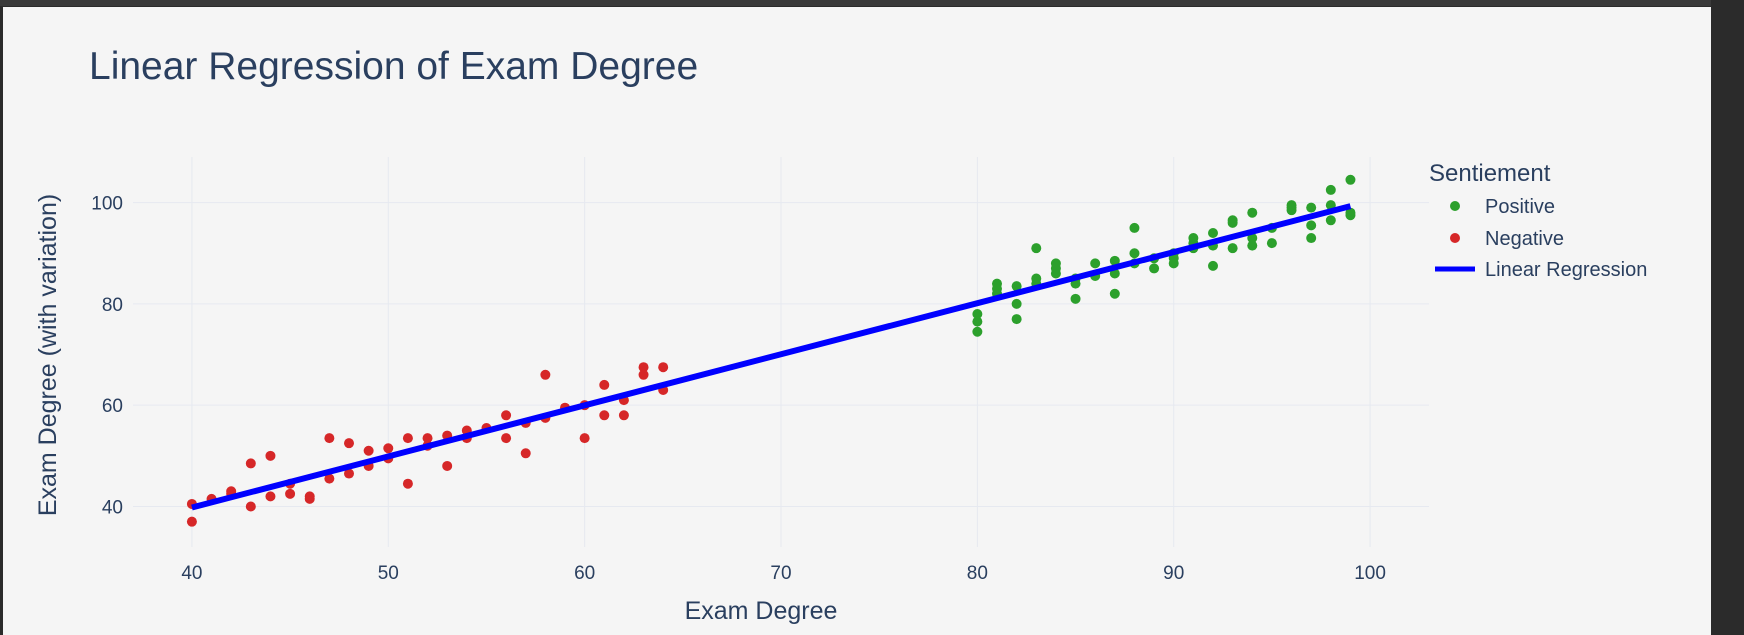  What do you see at coordinates (584, 573) in the screenshot?
I see `x-tick-label: 60` at bounding box center [584, 573].